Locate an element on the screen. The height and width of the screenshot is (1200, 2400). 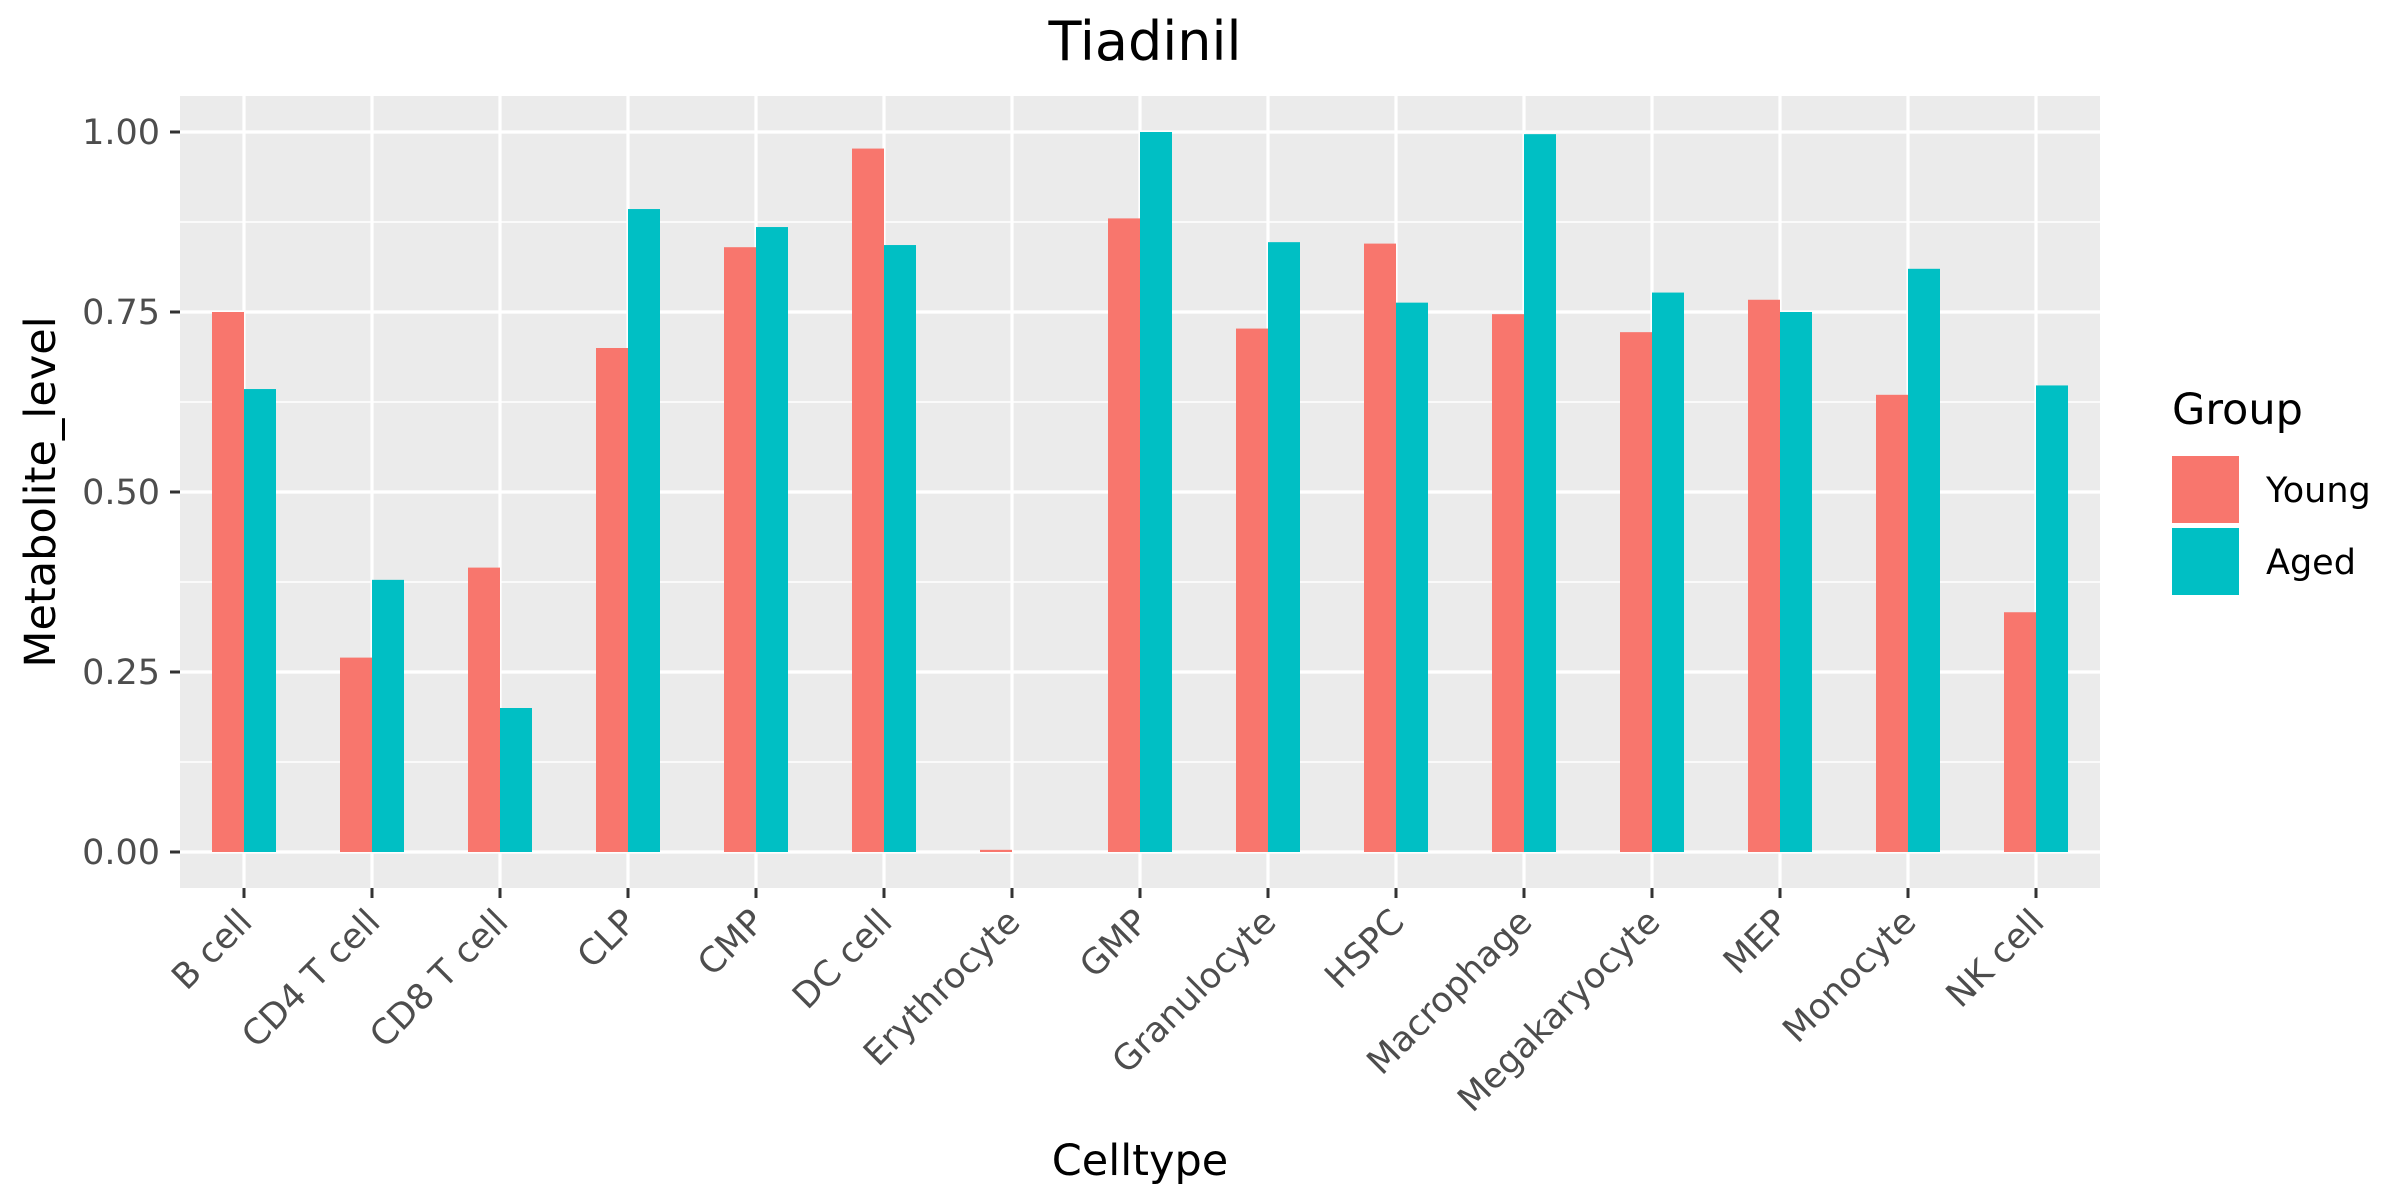
legend-label: Young is located at coordinates (2318, 491).